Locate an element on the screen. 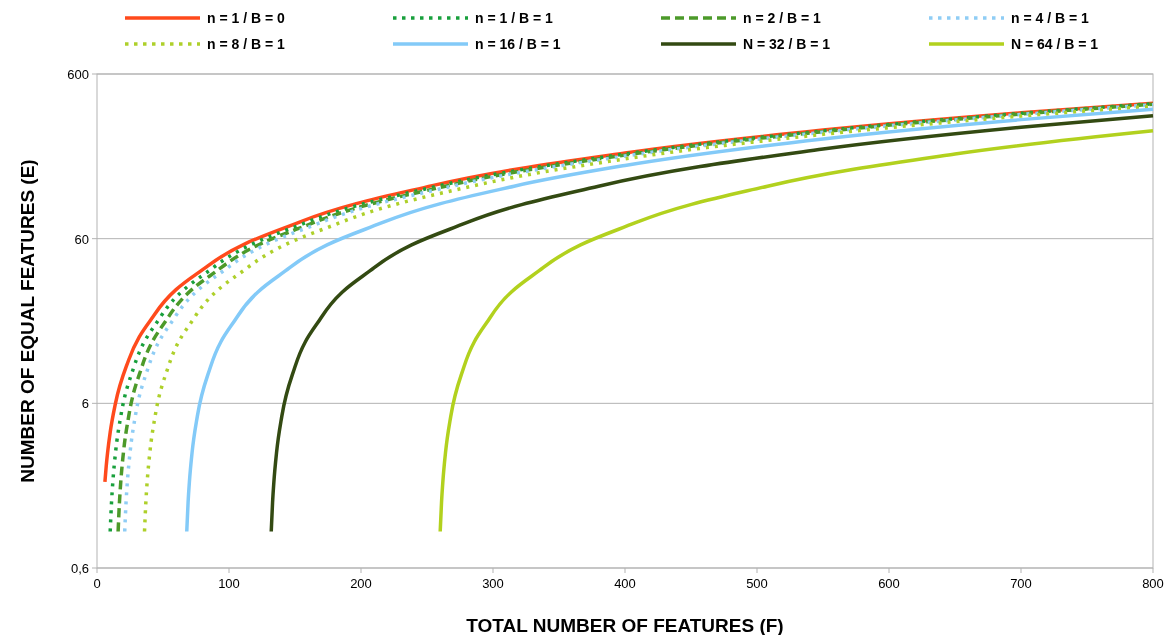  legend-label: n = 4 / B = 1 is located at coordinates (1050, 18).